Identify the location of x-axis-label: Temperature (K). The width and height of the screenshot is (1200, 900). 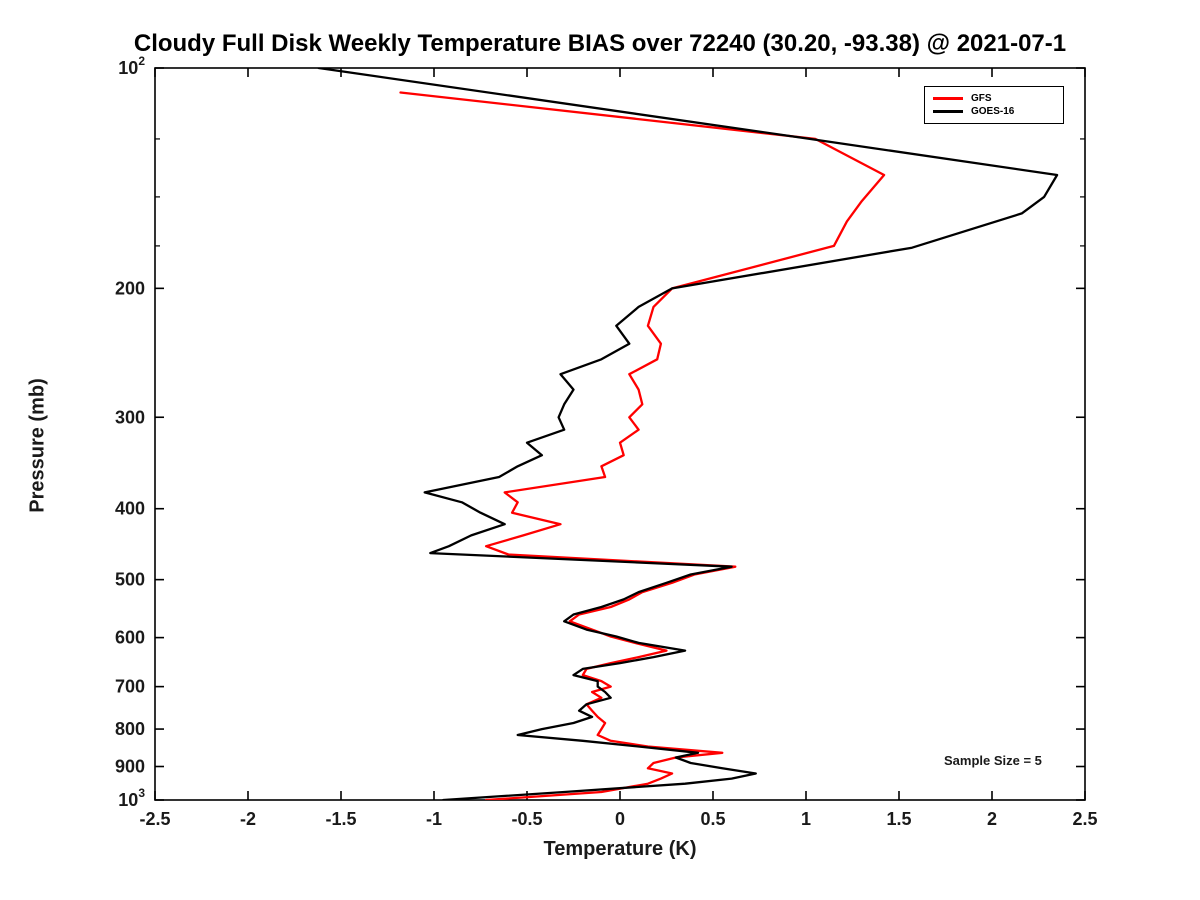
(620, 849).